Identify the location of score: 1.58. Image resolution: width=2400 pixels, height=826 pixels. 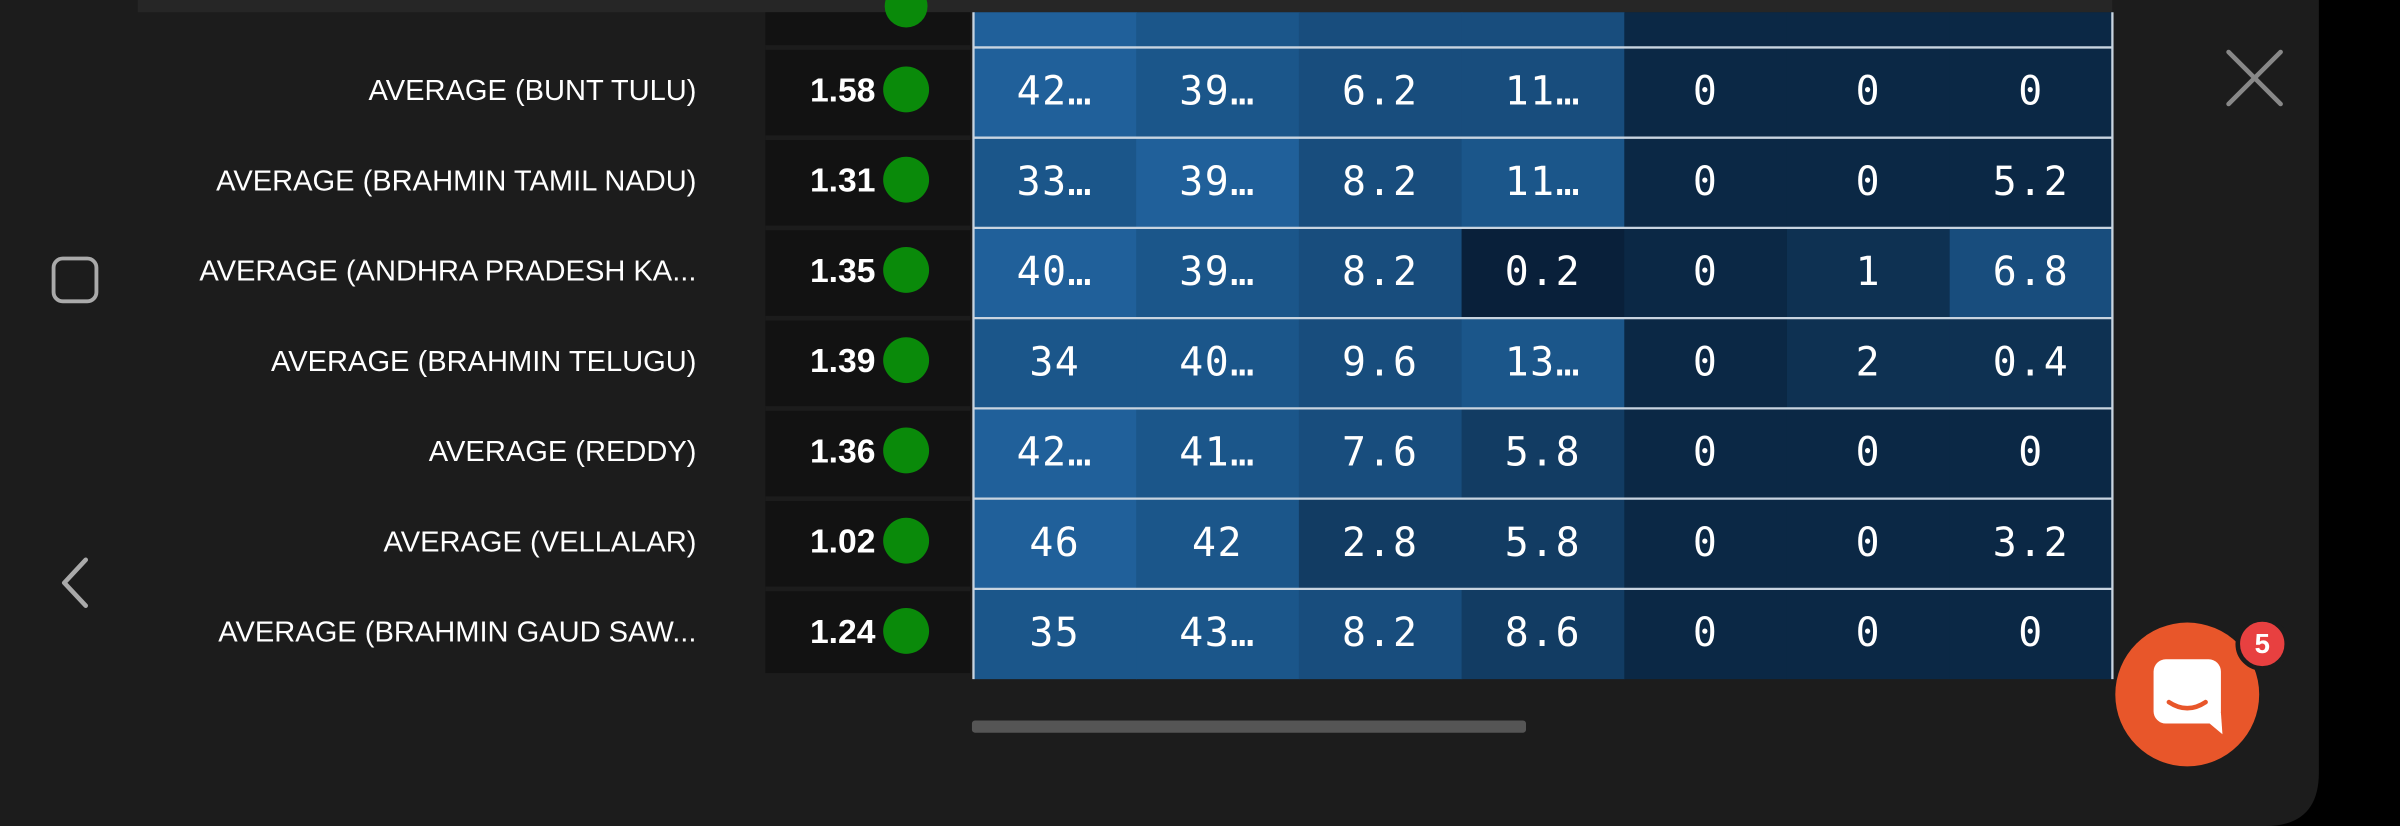
(843, 90).